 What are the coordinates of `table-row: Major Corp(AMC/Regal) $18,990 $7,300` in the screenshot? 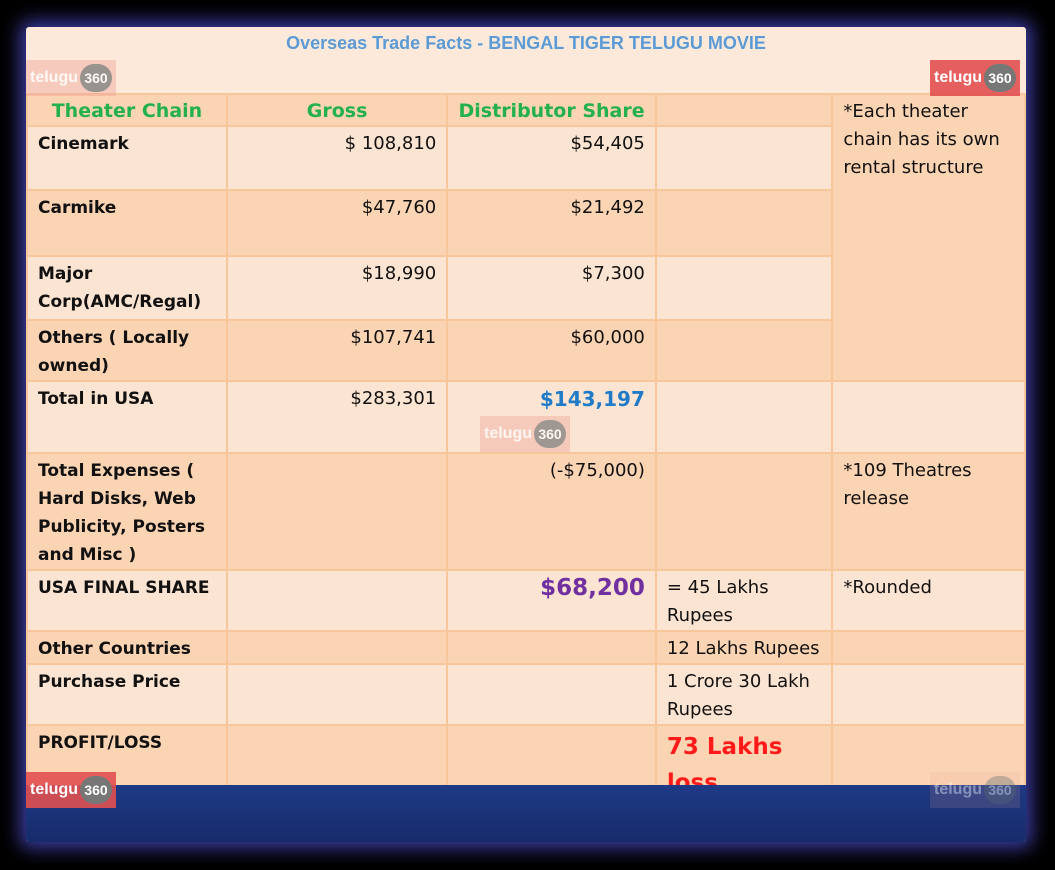 It's located at (525, 288).